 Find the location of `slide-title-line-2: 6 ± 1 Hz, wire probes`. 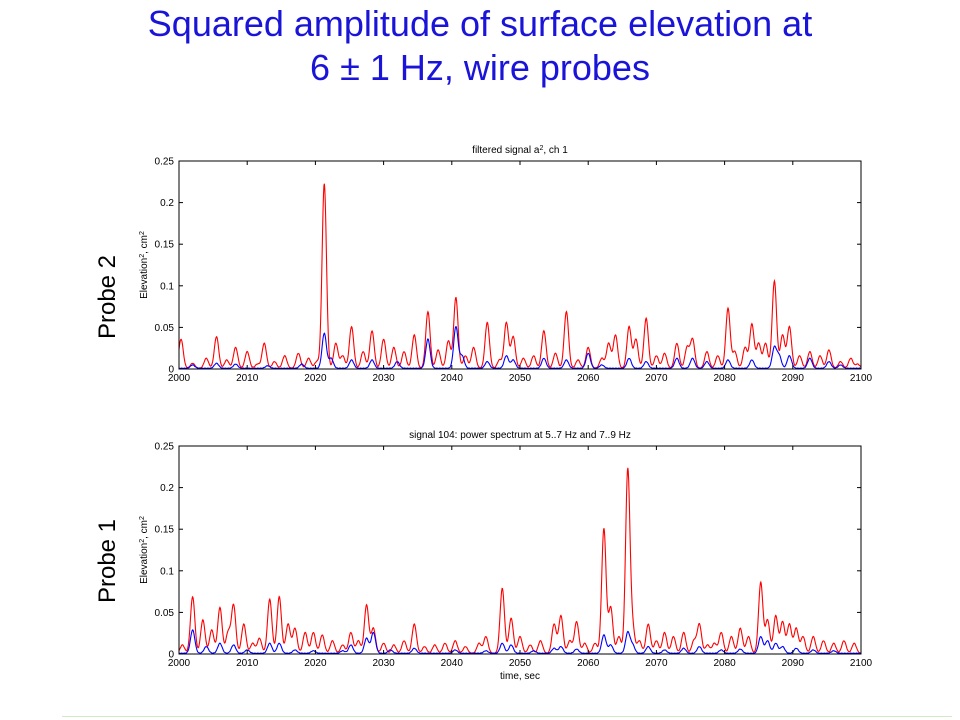

slide-title-line-2: 6 ± 1 Hz, wire probes is located at coordinates (480, 67).